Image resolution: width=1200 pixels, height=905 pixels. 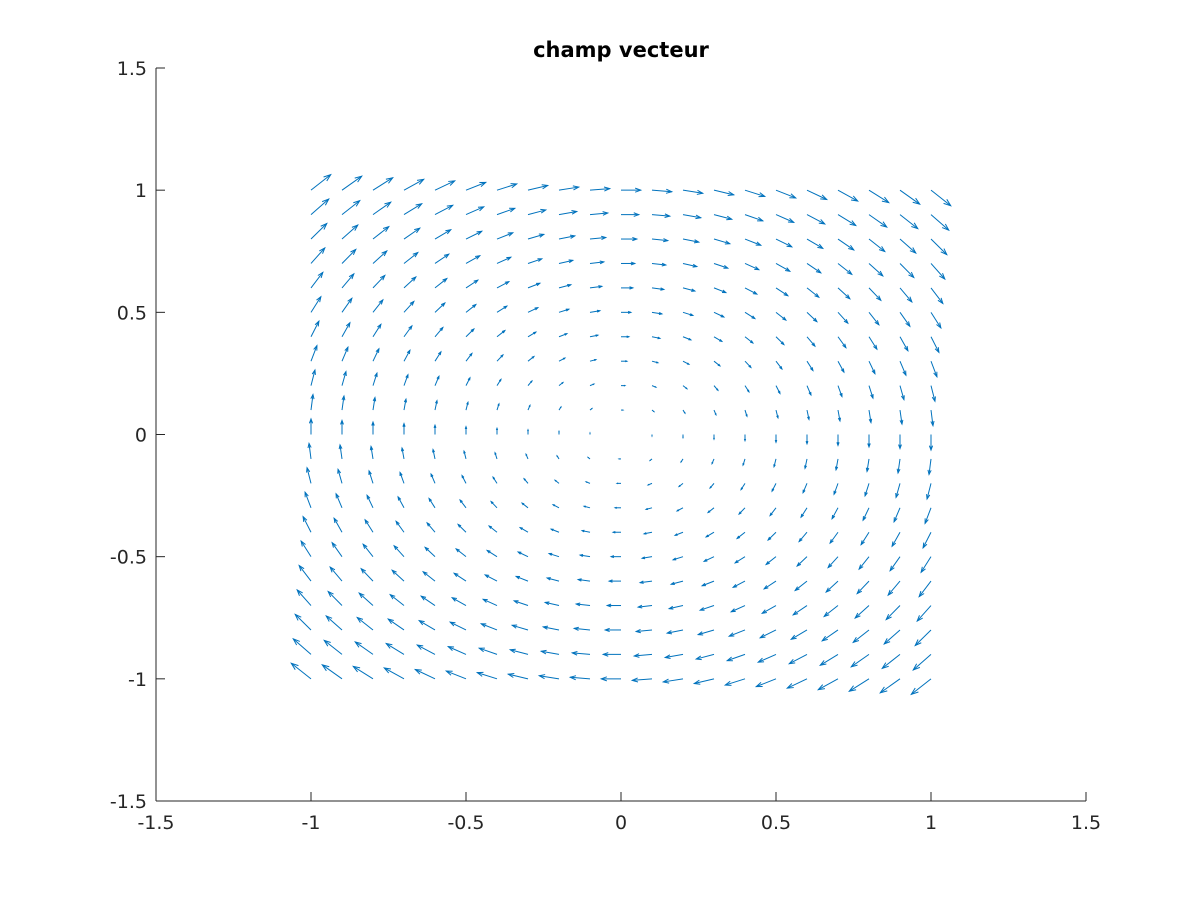 What do you see at coordinates (776, 823) in the screenshot?
I see `x-tick-label: 0.5` at bounding box center [776, 823].